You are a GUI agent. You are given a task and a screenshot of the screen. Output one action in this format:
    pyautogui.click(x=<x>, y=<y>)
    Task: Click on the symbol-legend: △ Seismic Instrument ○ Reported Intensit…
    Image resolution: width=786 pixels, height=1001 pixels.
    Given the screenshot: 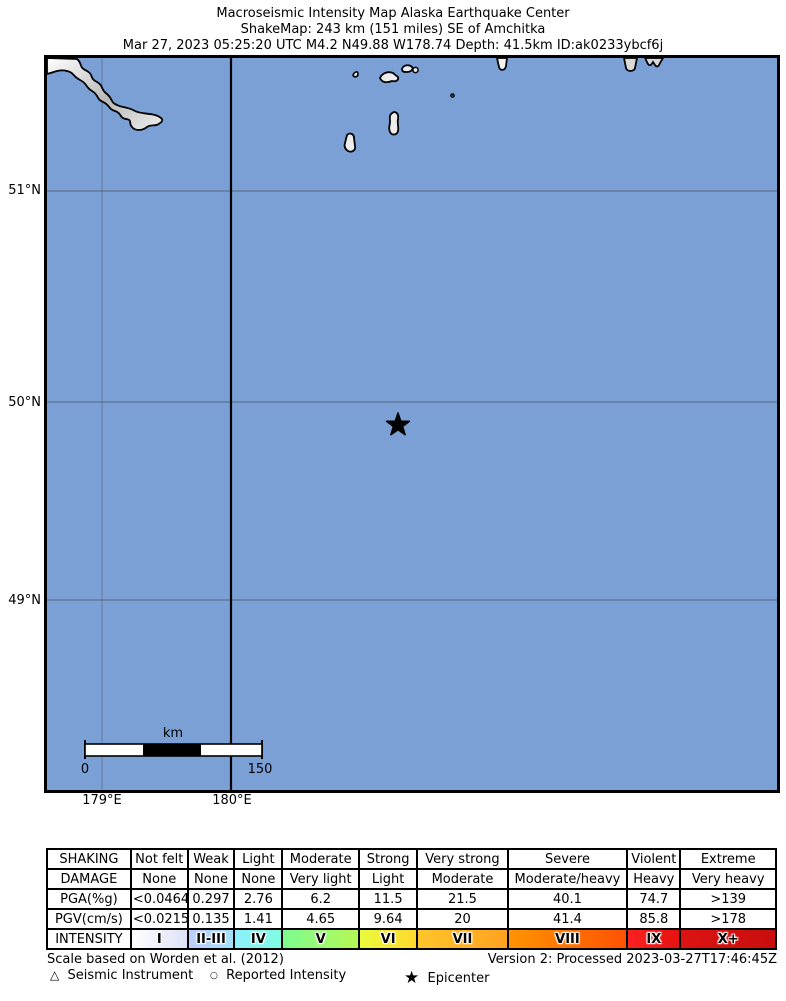 What is the action you would take?
    pyautogui.click(x=412, y=978)
    